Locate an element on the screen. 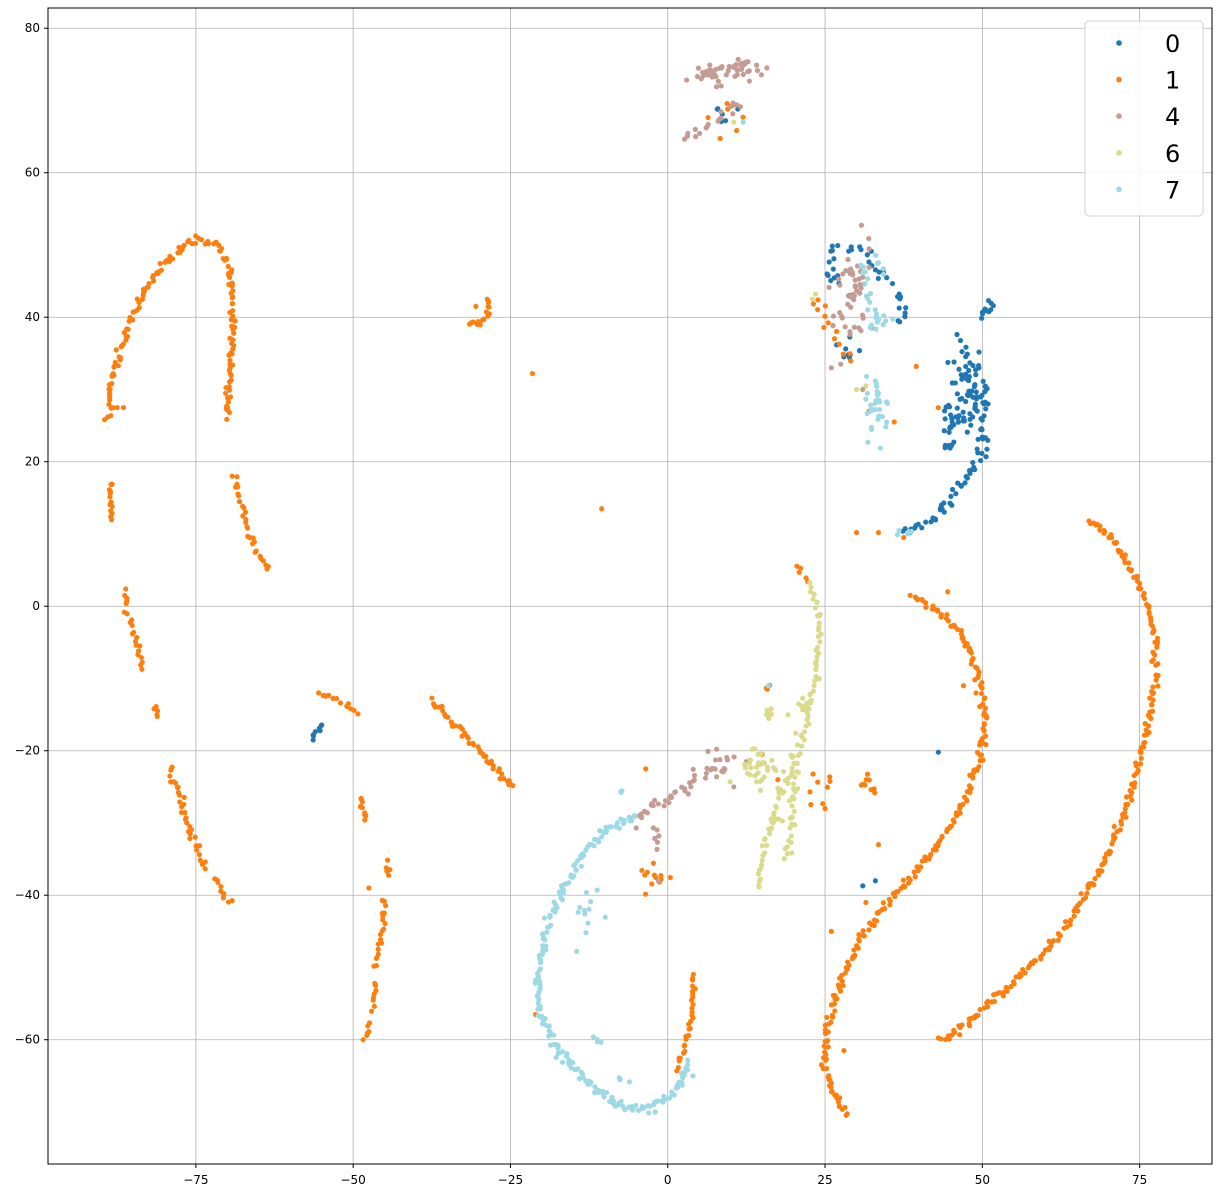  legend-label: 0 is located at coordinates (1172, 44).